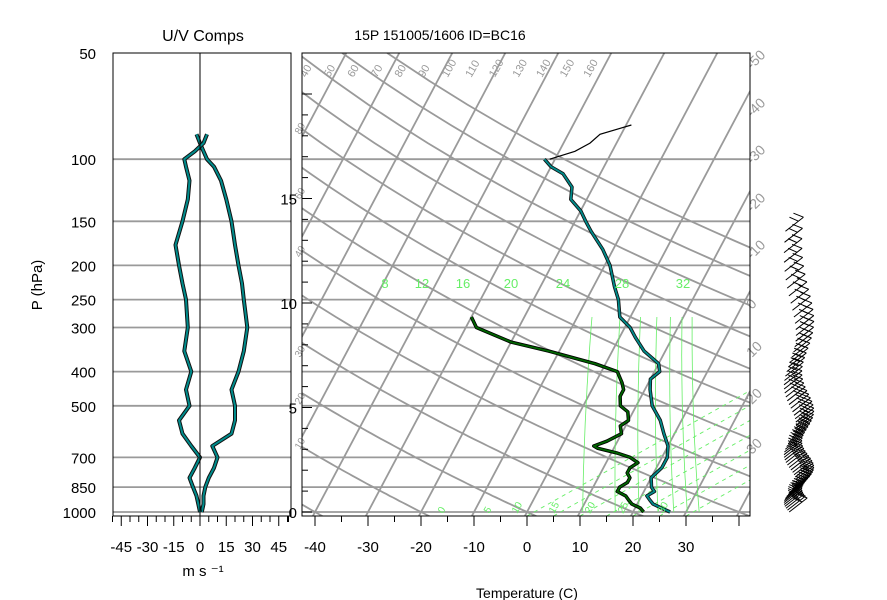  I want to click on theta-label: 100, so click(450, 69).